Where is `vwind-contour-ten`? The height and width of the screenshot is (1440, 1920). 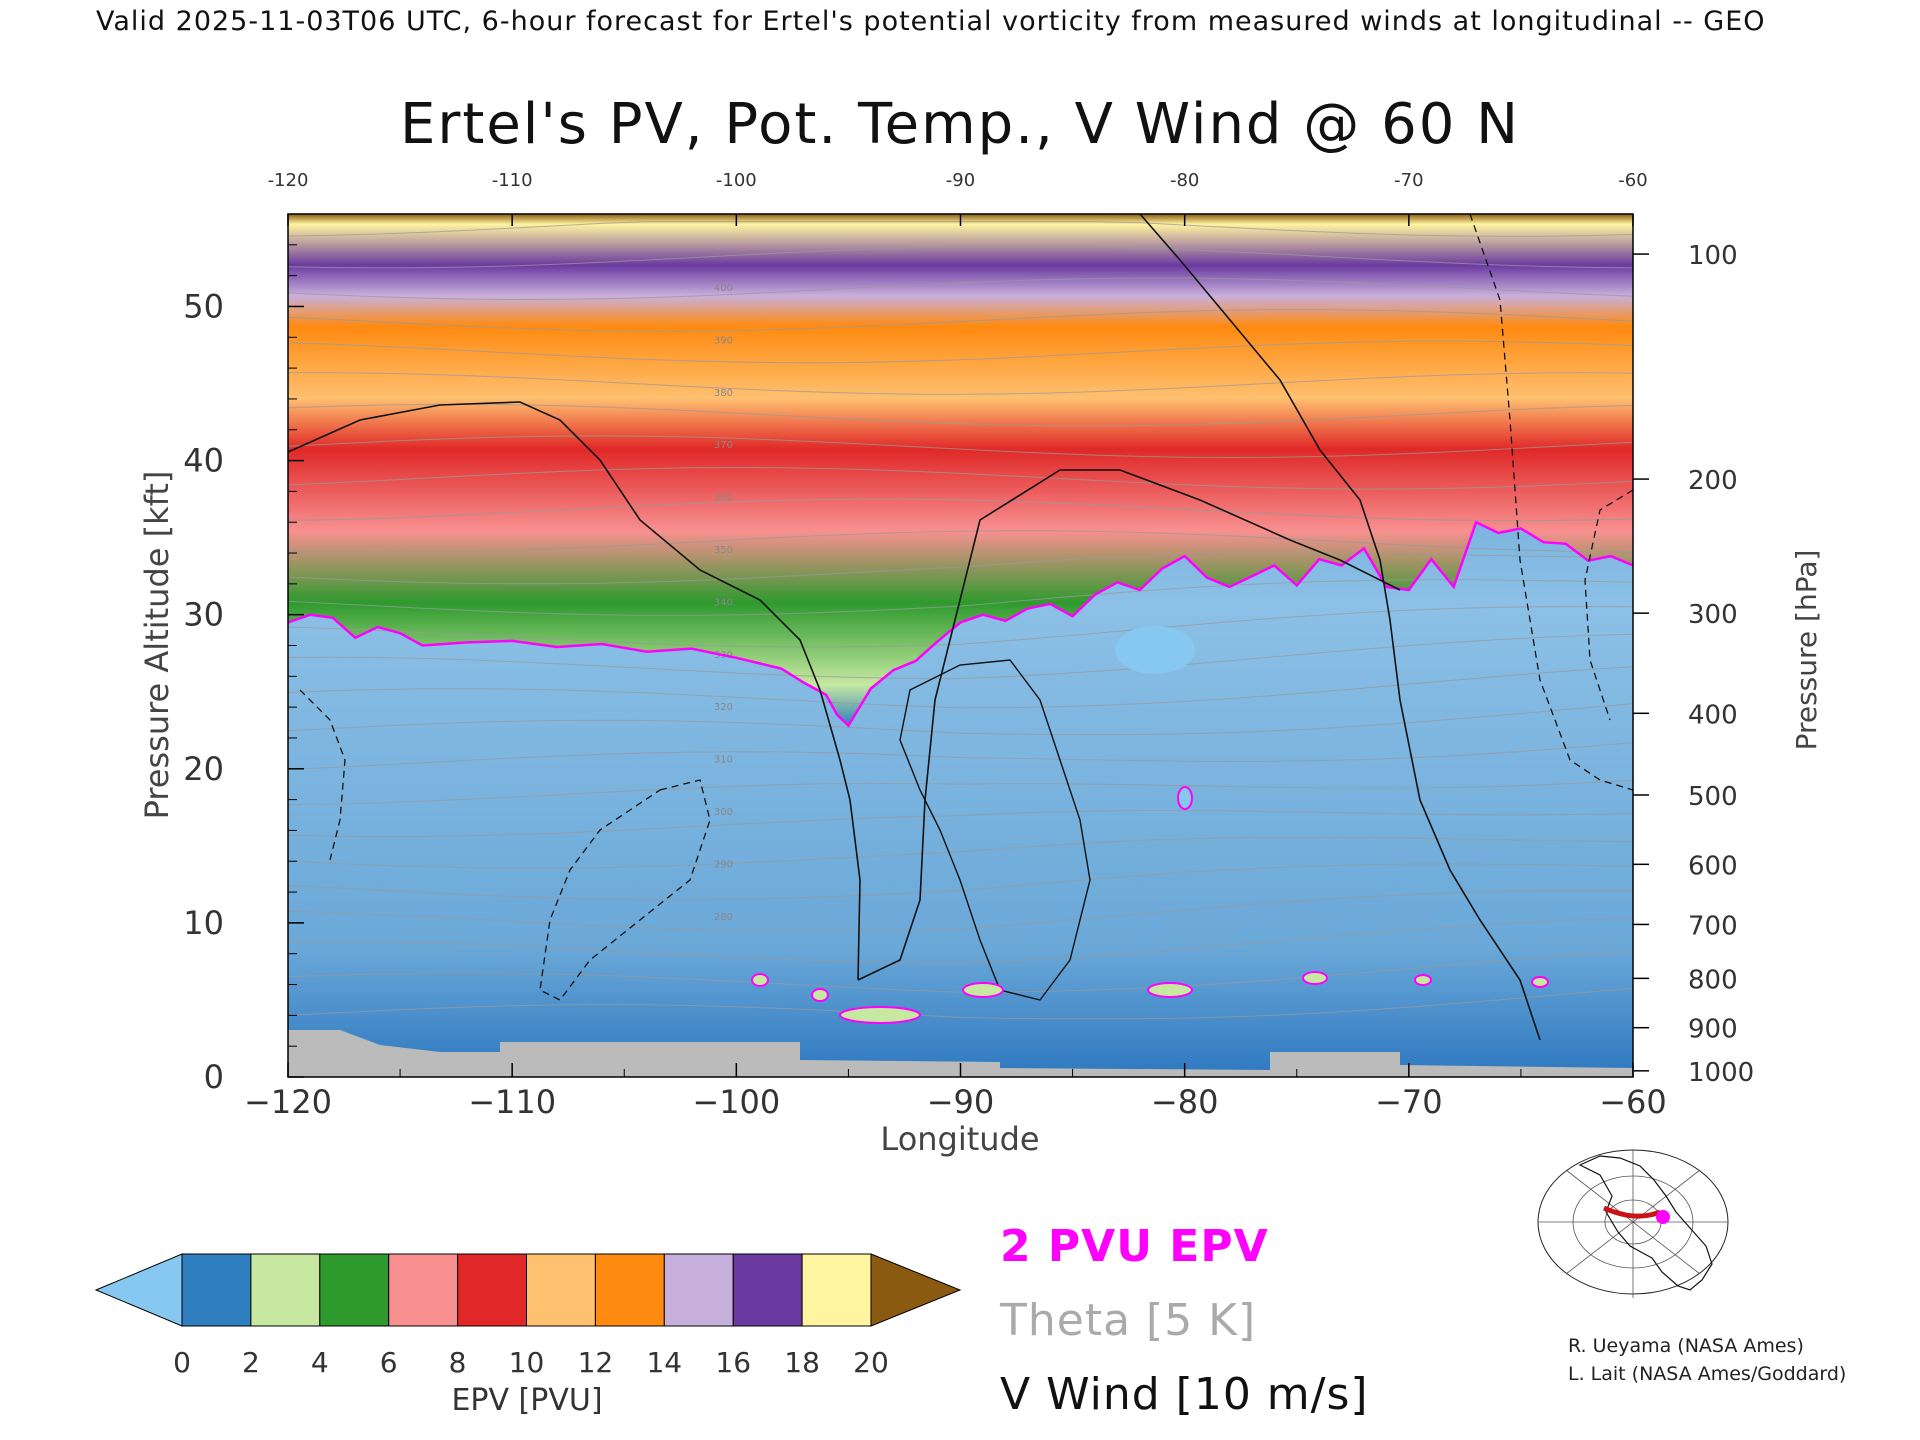 vwind-contour-ten is located at coordinates (1129, 725).